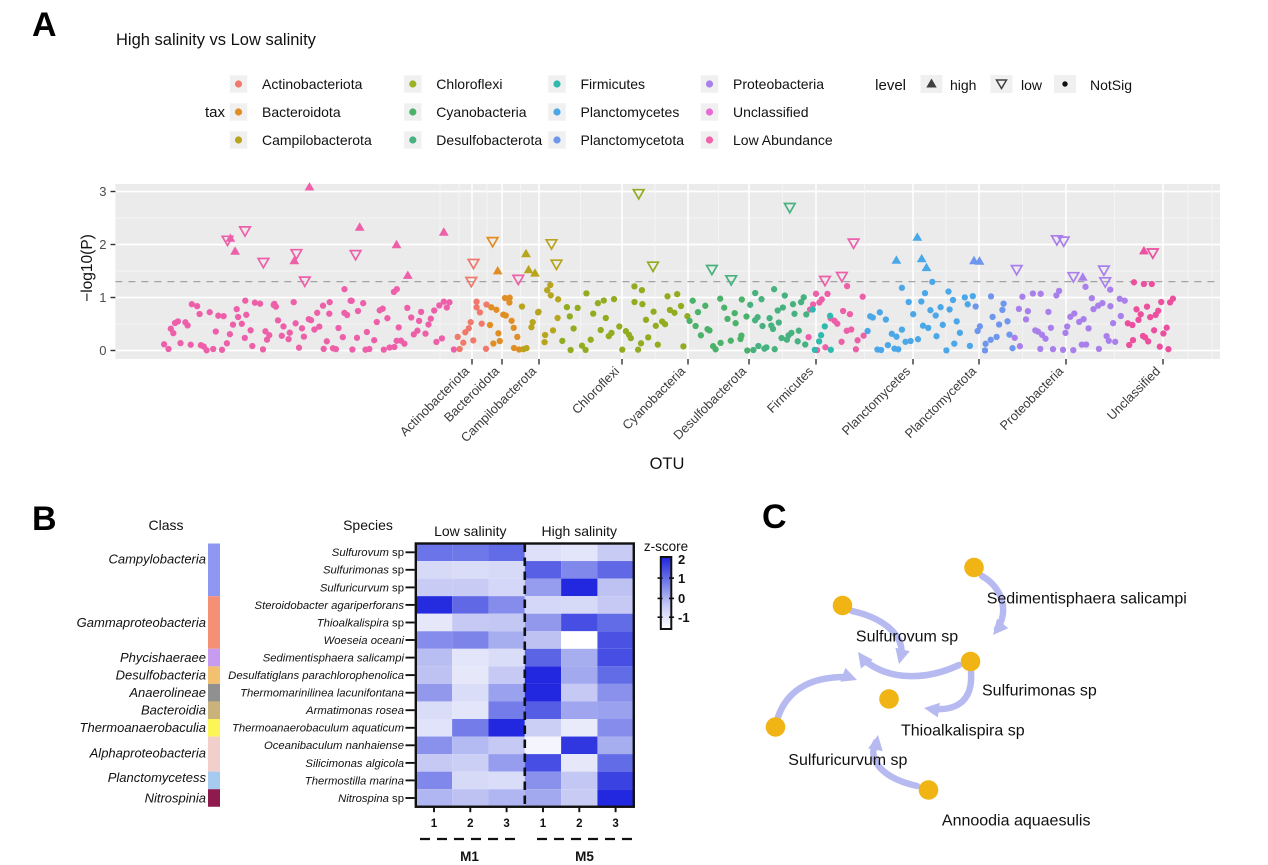  What do you see at coordinates (301, 112) in the screenshot?
I see `svg-text: Bacteroidota` at bounding box center [301, 112].